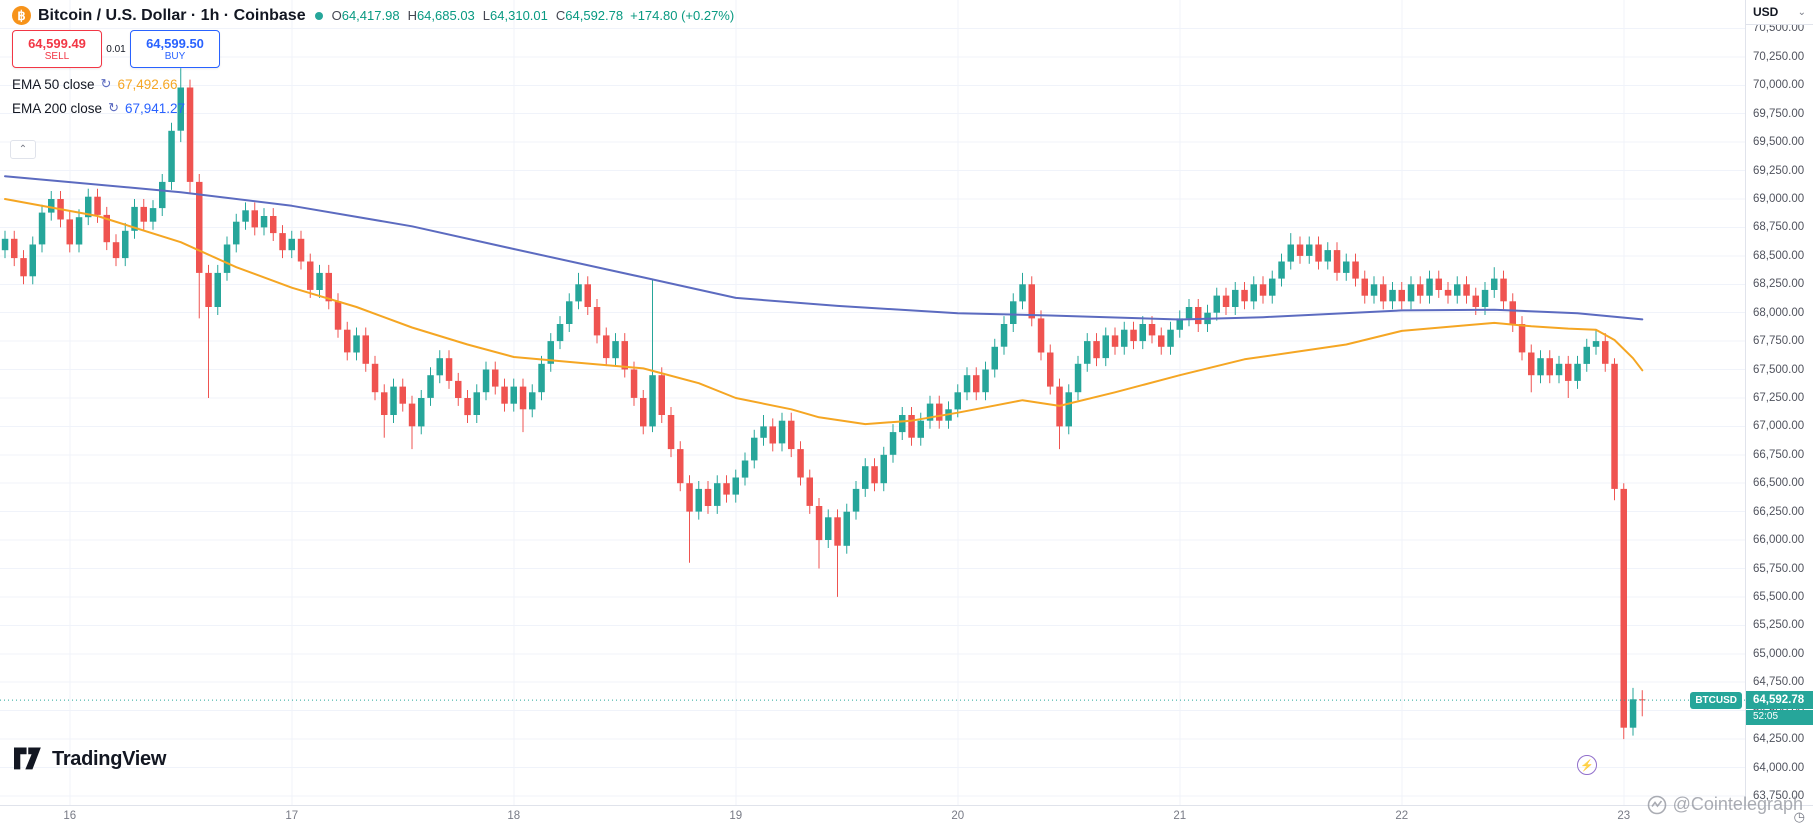 The height and width of the screenshot is (827, 1813). What do you see at coordinates (1779, 682) in the screenshot?
I see `price-axis-label: 64,750.00` at bounding box center [1779, 682].